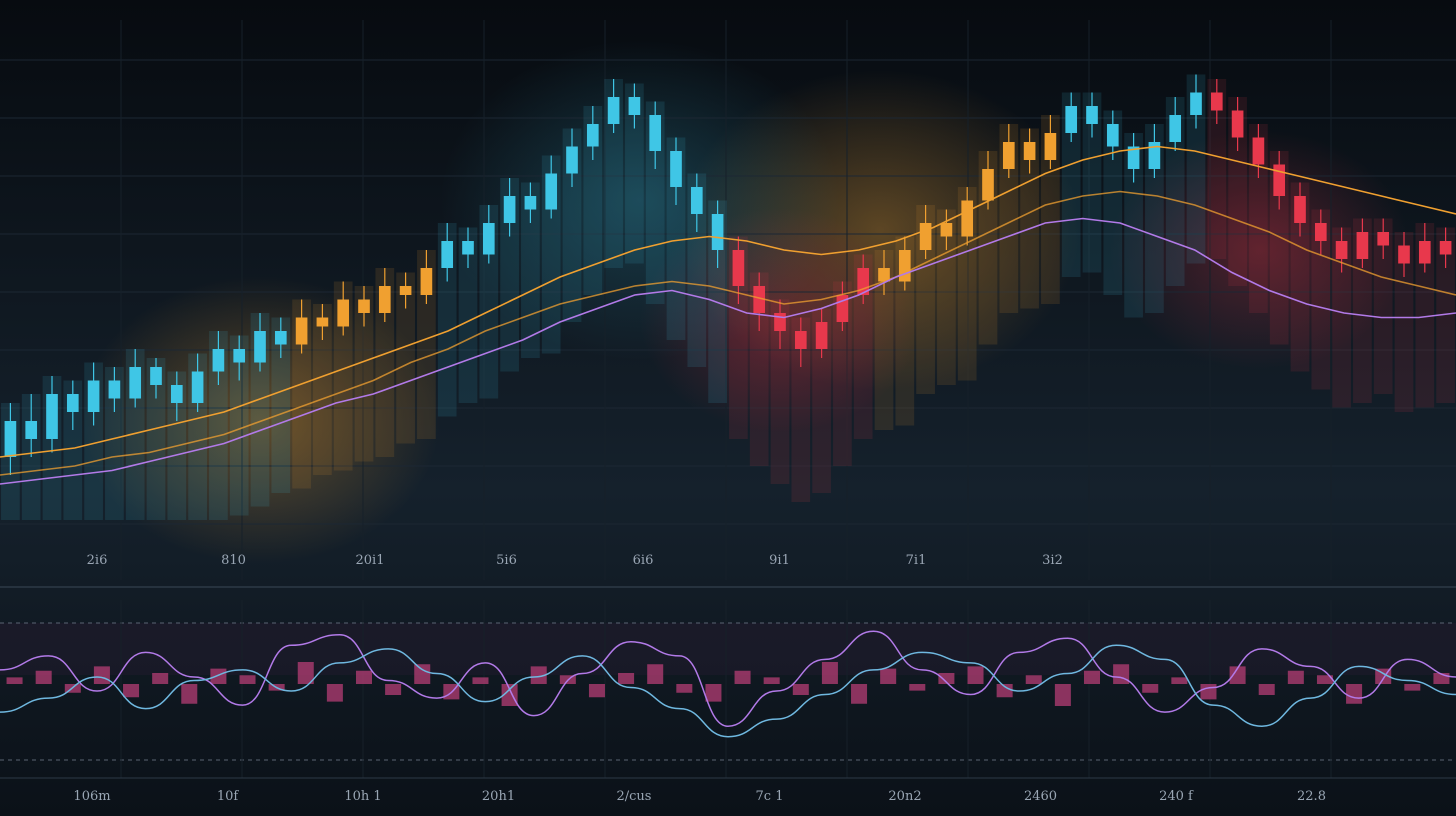  What do you see at coordinates (370, 560) in the screenshot?
I see `x-tick-label: 20i1` at bounding box center [370, 560].